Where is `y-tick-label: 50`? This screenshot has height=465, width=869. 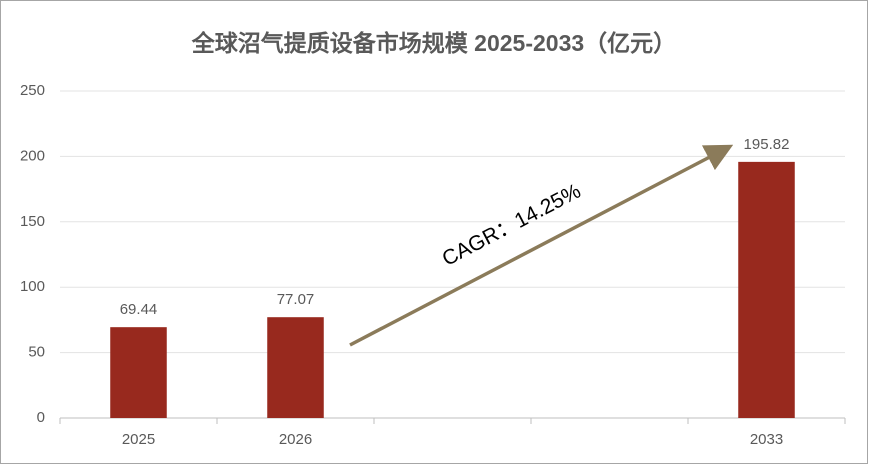 y-tick-label: 50 is located at coordinates (36, 352).